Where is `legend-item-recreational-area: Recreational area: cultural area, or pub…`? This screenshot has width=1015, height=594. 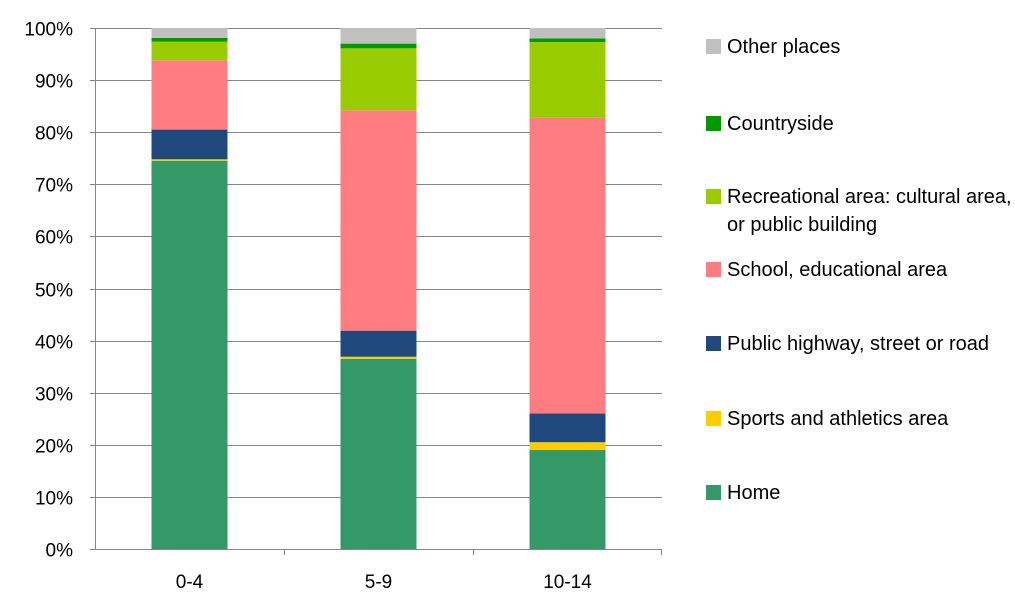 legend-item-recreational-area: Recreational area: cultural area, or pub… is located at coordinates (859, 211).